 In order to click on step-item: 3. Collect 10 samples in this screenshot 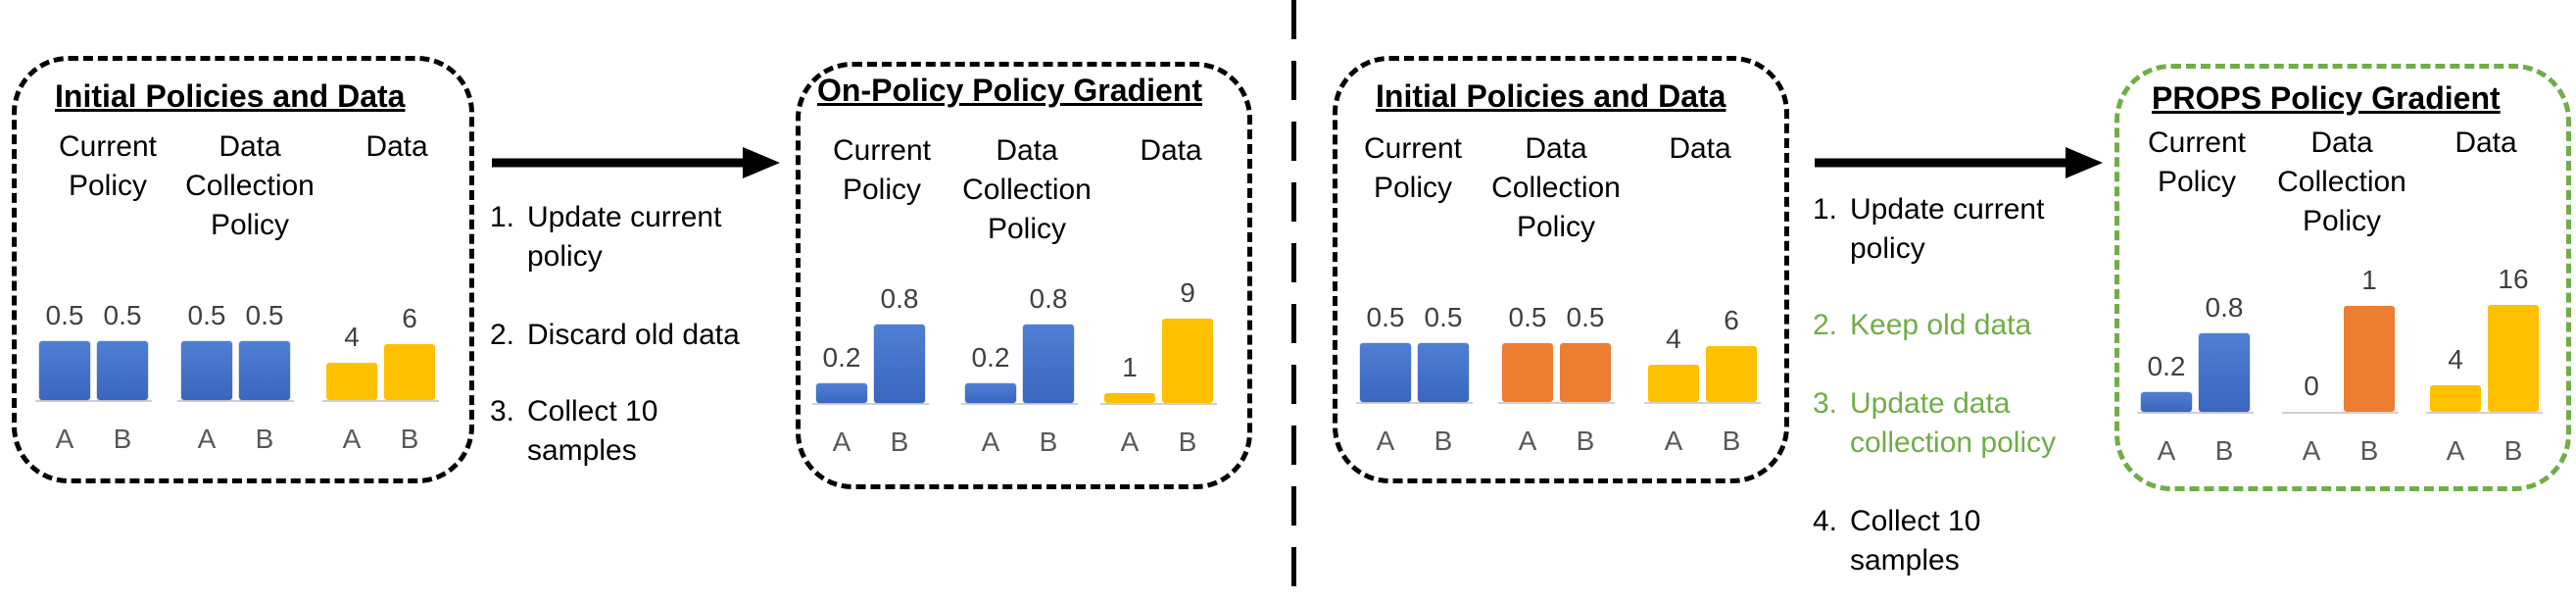, I will do `click(573, 431)`.